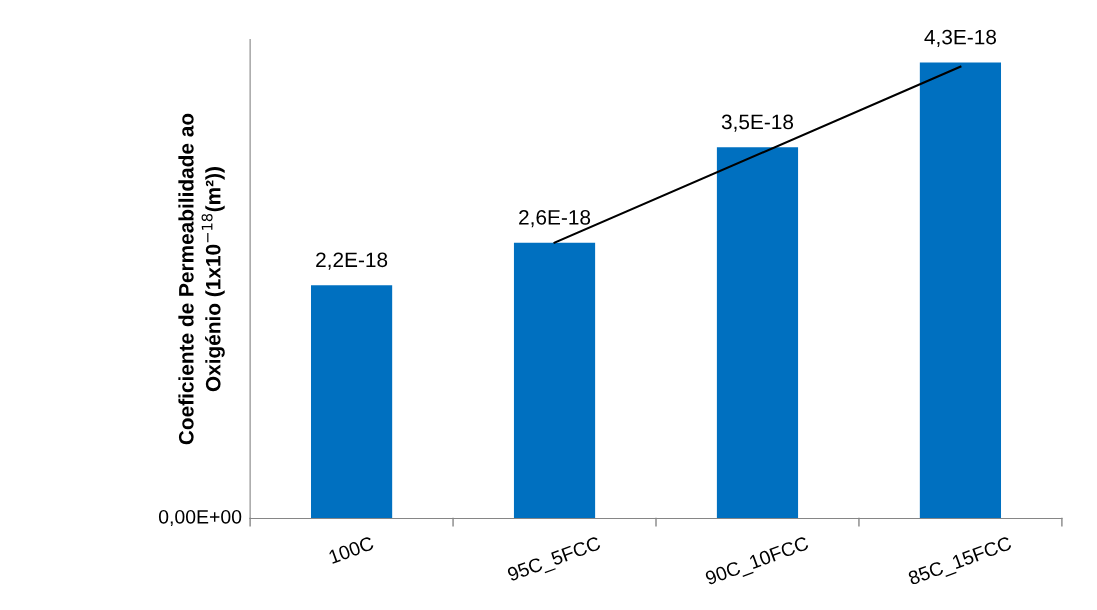  Describe the element at coordinates (757, 123) in the screenshot. I see `data-label: 3,5E-18` at that location.